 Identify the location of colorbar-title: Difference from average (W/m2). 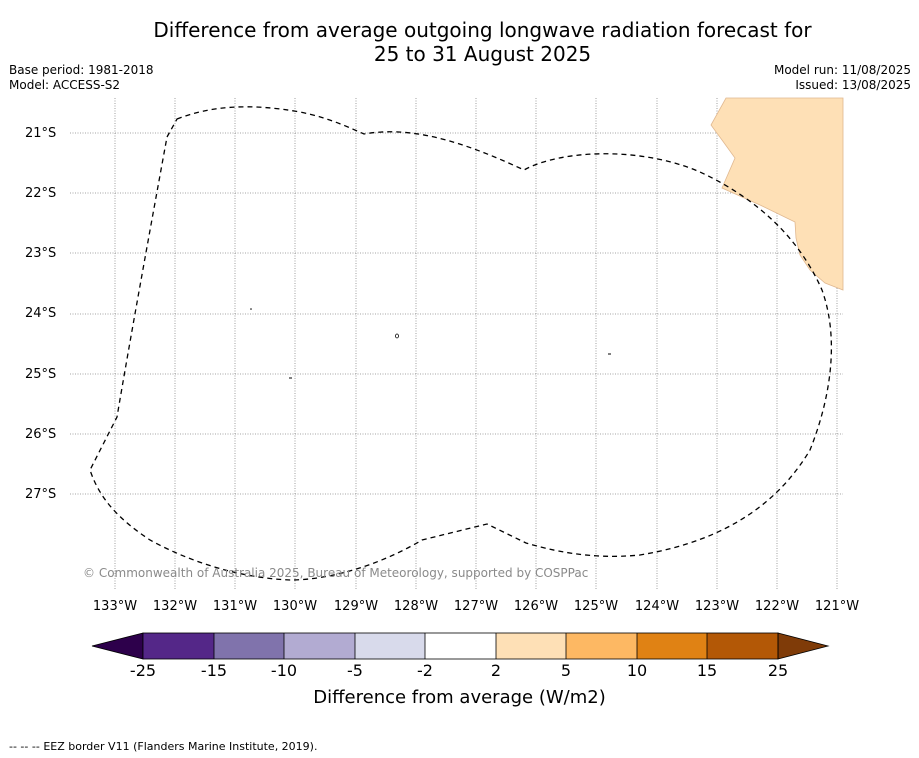
(459, 697).